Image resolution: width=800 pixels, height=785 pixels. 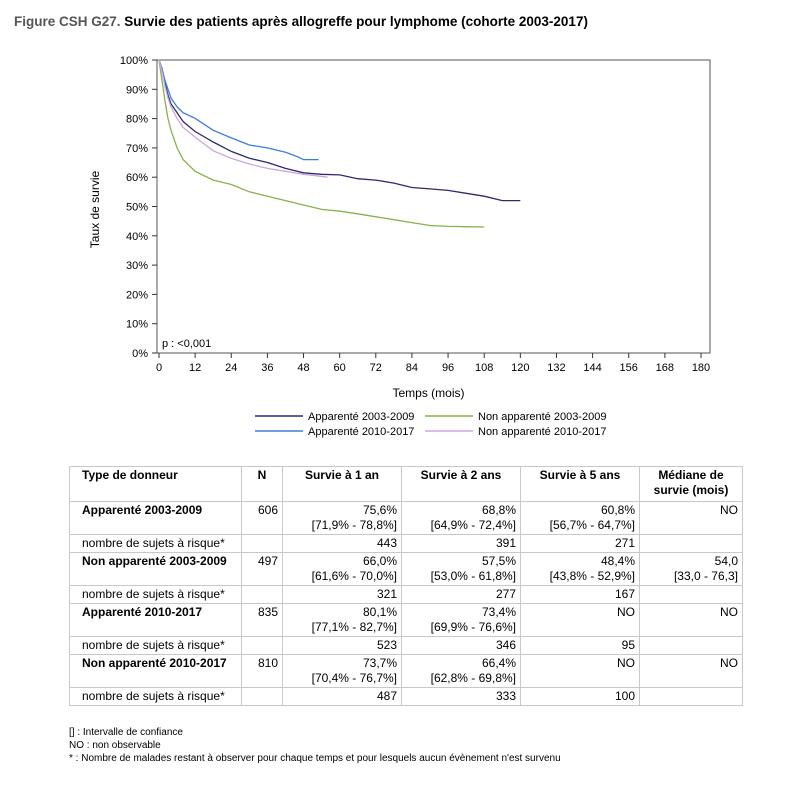 I want to click on x-tick-label: 84, so click(x=412, y=368).